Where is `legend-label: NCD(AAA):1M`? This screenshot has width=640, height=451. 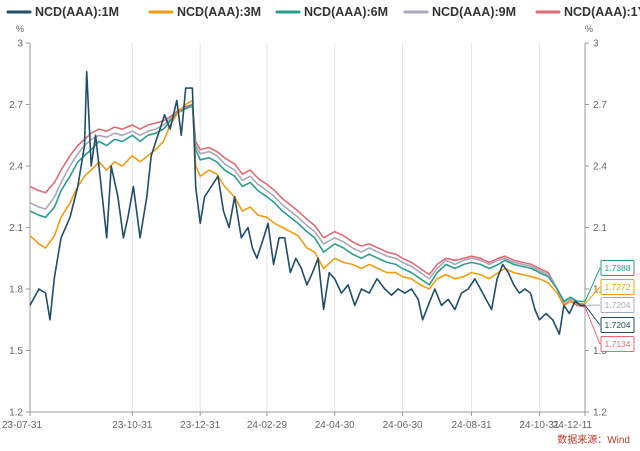
legend-label: NCD(AAA):1M is located at coordinates (77, 12).